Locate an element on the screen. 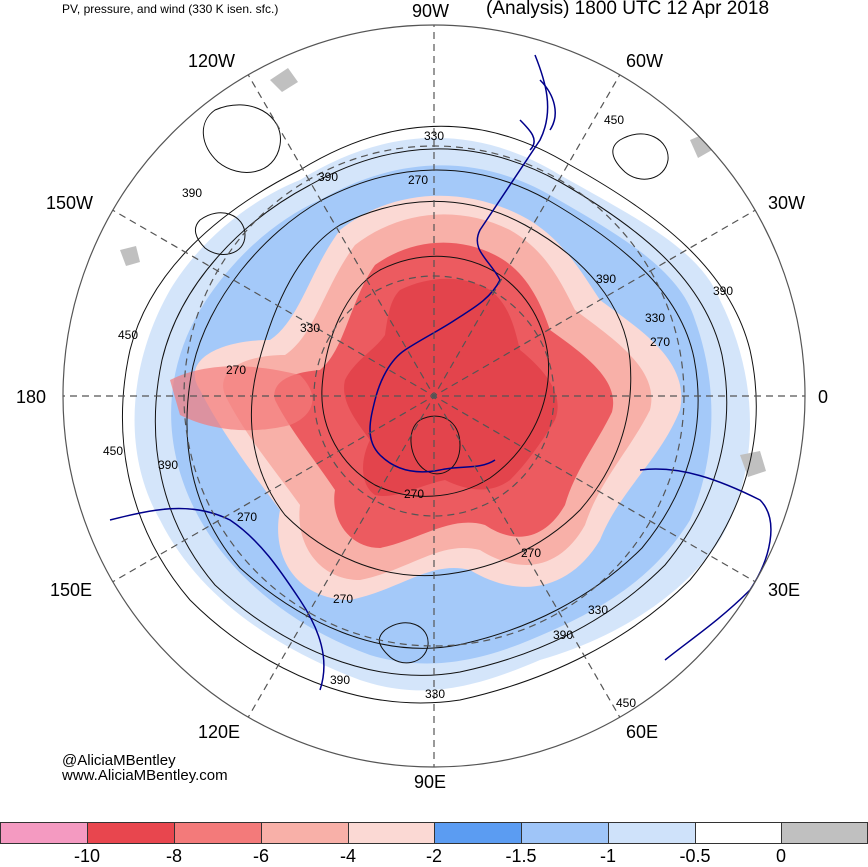 This screenshot has width=868, height=867. lon-label-120e: 120E is located at coordinates (219, 732).